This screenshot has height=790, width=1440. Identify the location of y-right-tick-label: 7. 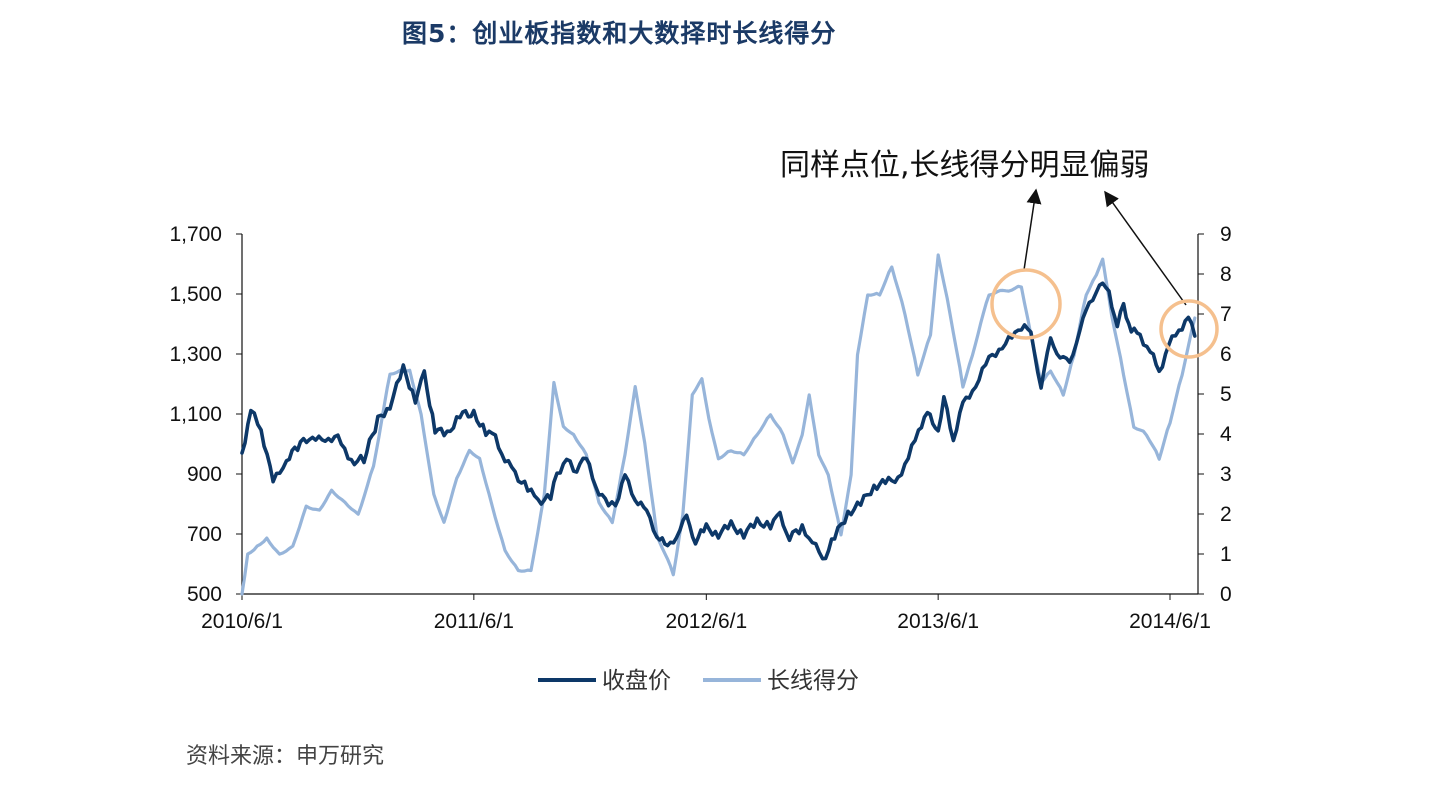
(1226, 314).